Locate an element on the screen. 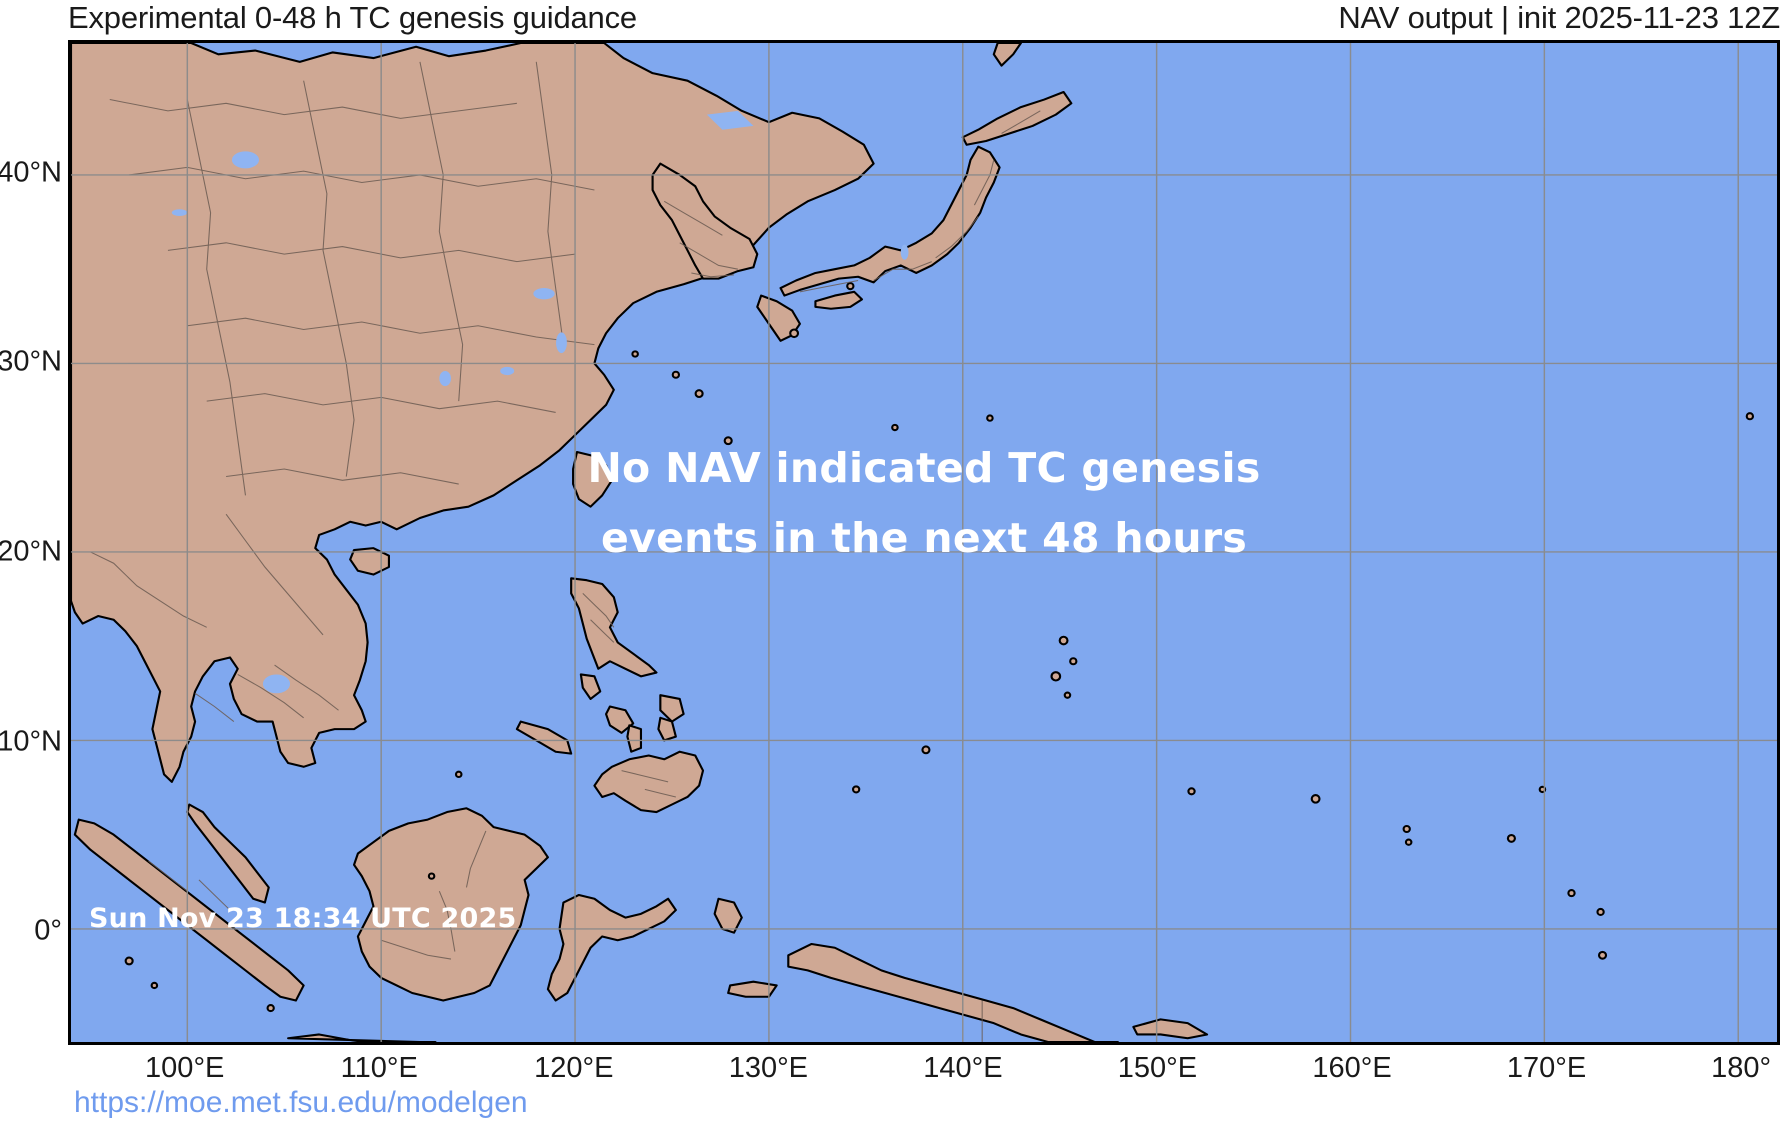 This screenshot has width=1789, height=1134. visayas-negros is located at coordinates (634, 738).